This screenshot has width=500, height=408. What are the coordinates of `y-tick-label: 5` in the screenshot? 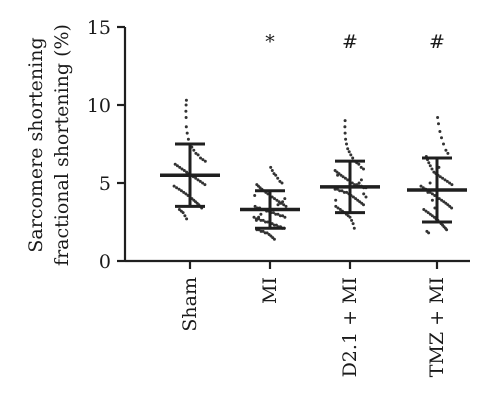 It's located at (105, 184).